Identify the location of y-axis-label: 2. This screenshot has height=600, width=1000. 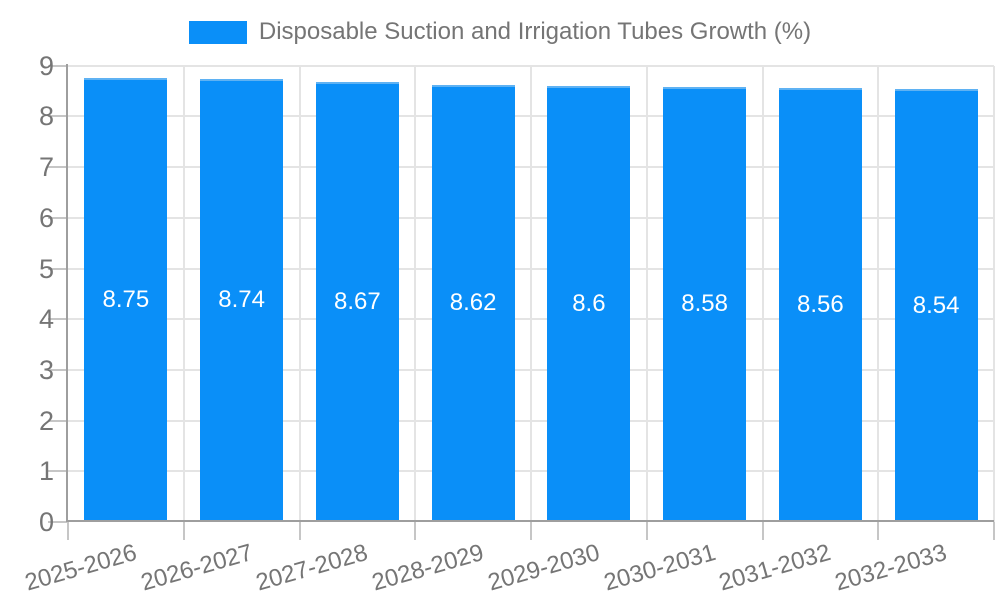
(46, 420).